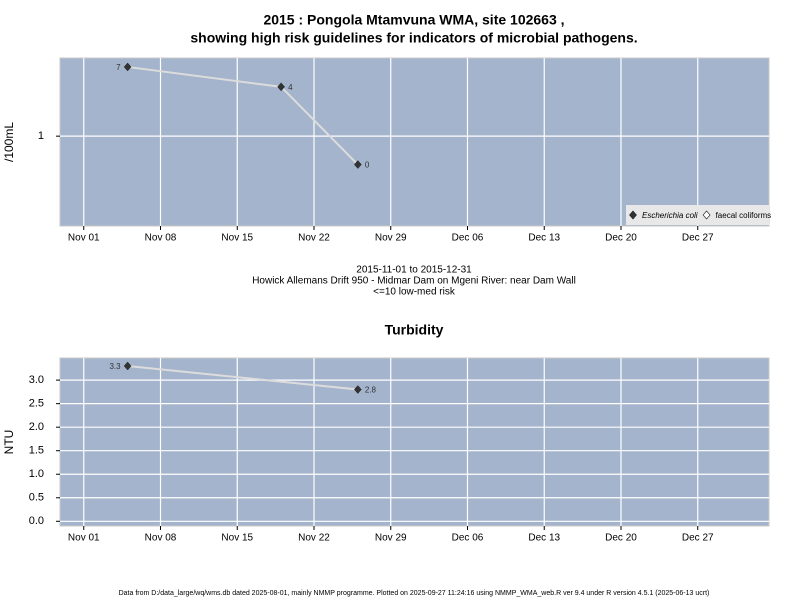  I want to click on data-label: 0, so click(367, 165).